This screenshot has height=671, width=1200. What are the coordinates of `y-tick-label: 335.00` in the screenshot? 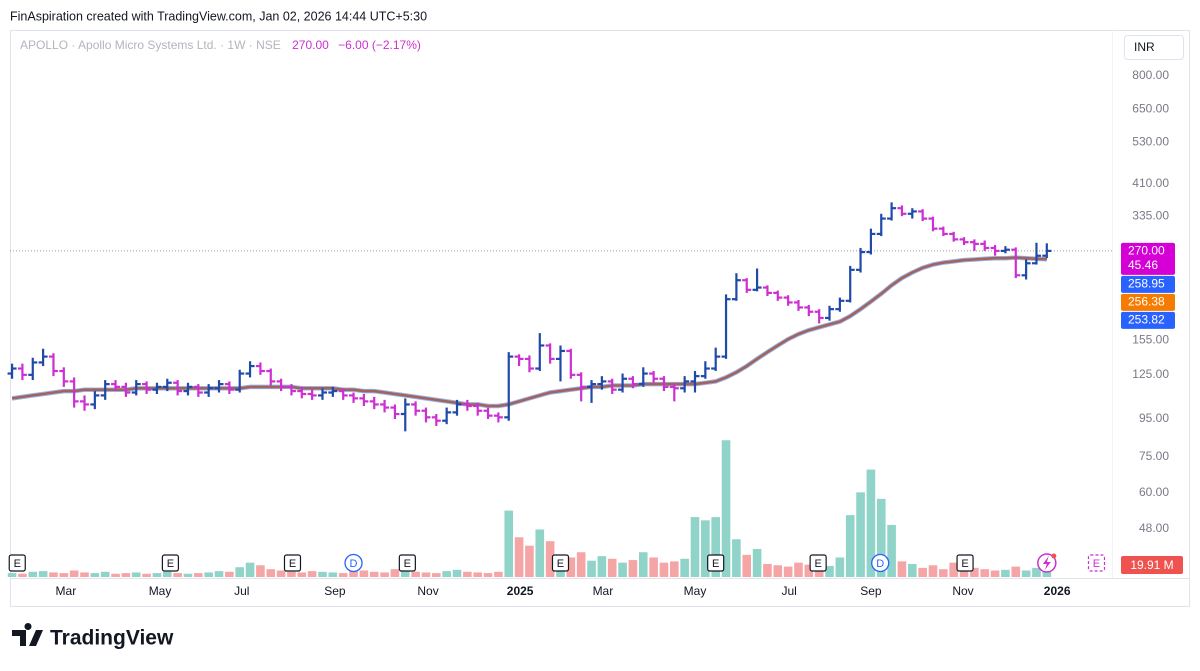 It's located at (1150, 215).